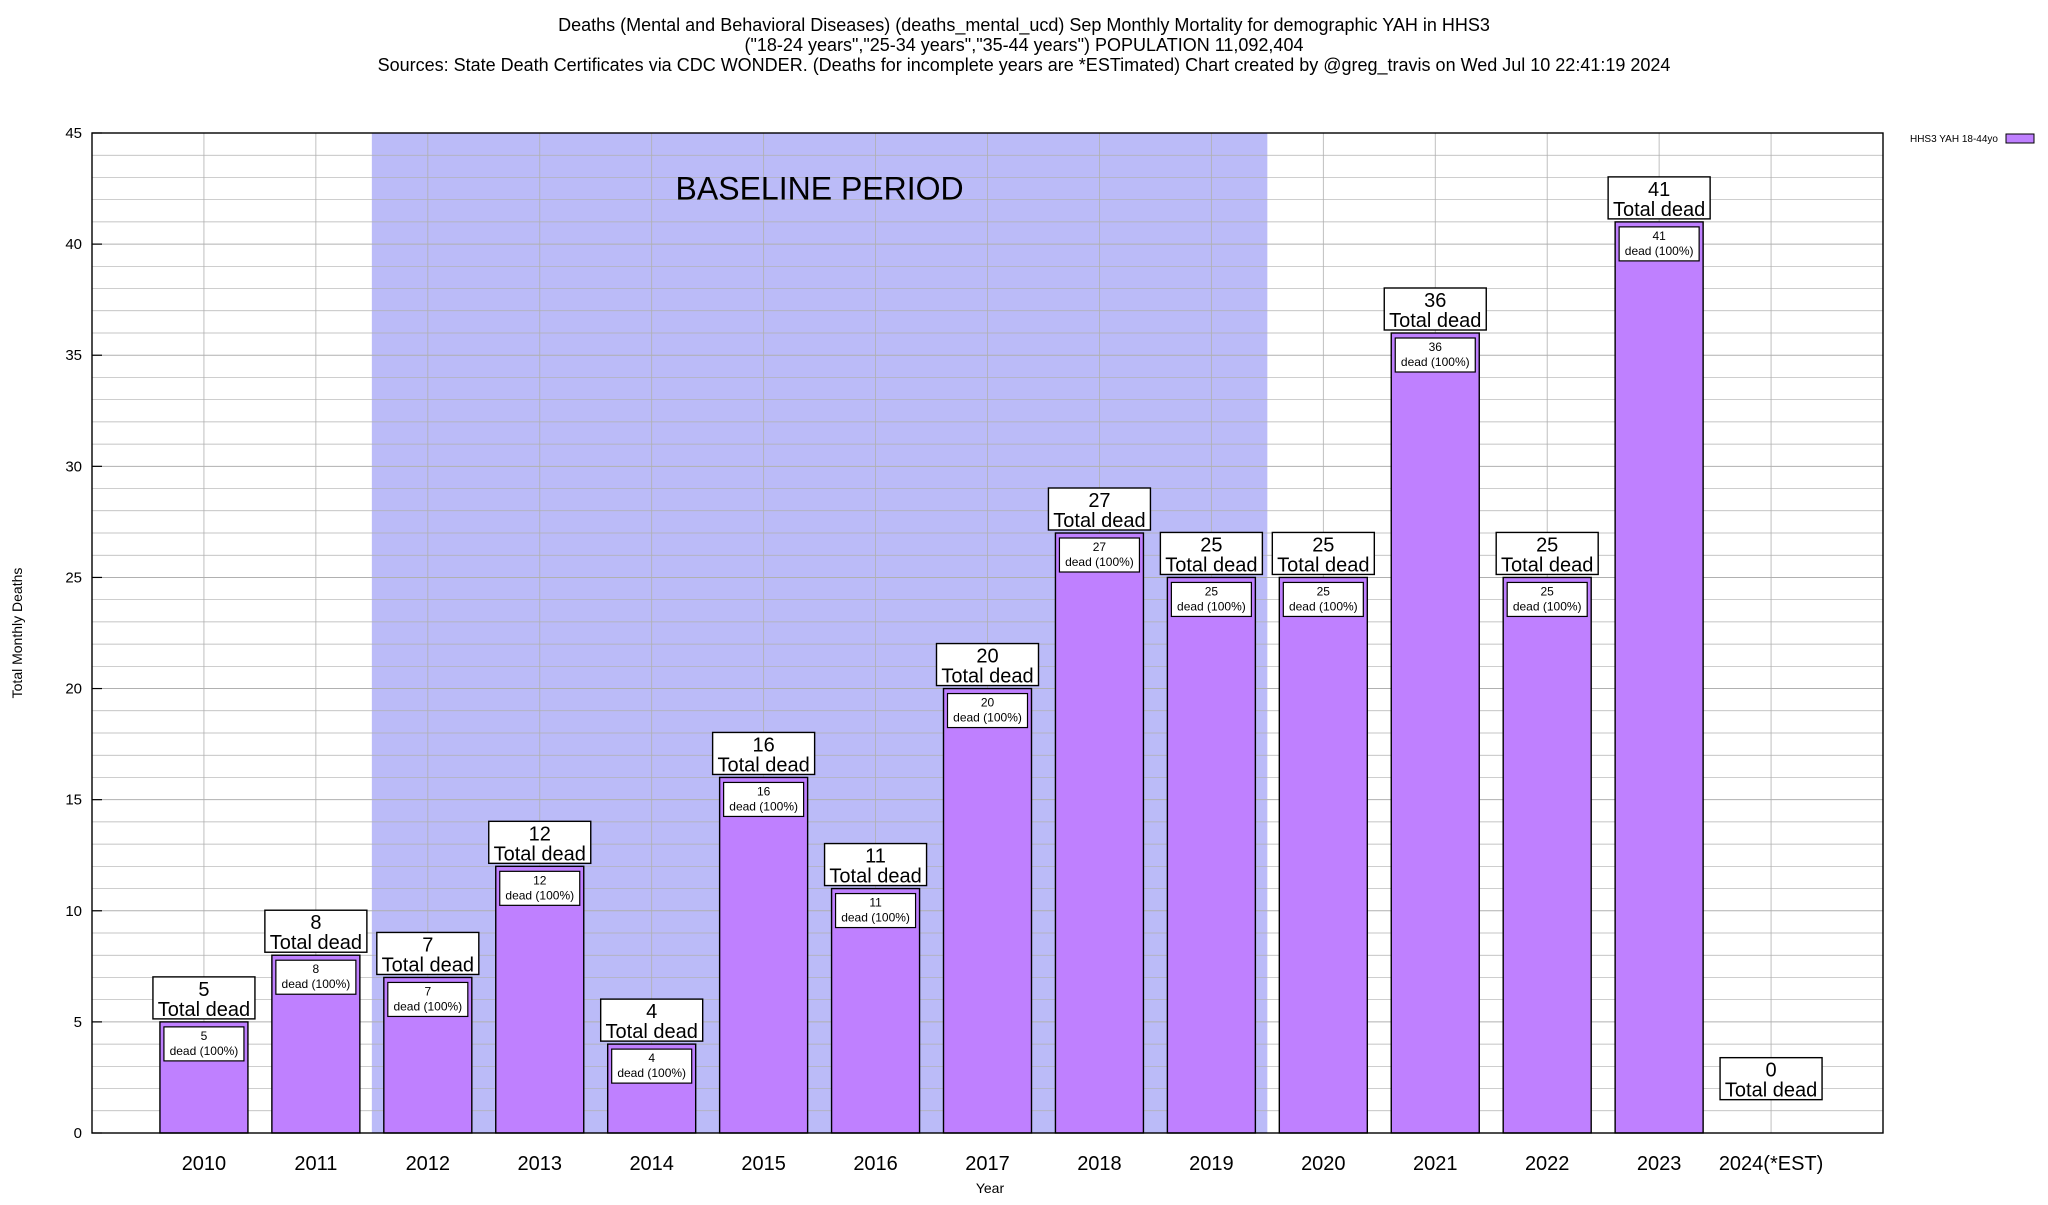 The width and height of the screenshot is (2048, 1205). I want to click on bar-inner-label-2014: dead (100%), so click(651, 1073).